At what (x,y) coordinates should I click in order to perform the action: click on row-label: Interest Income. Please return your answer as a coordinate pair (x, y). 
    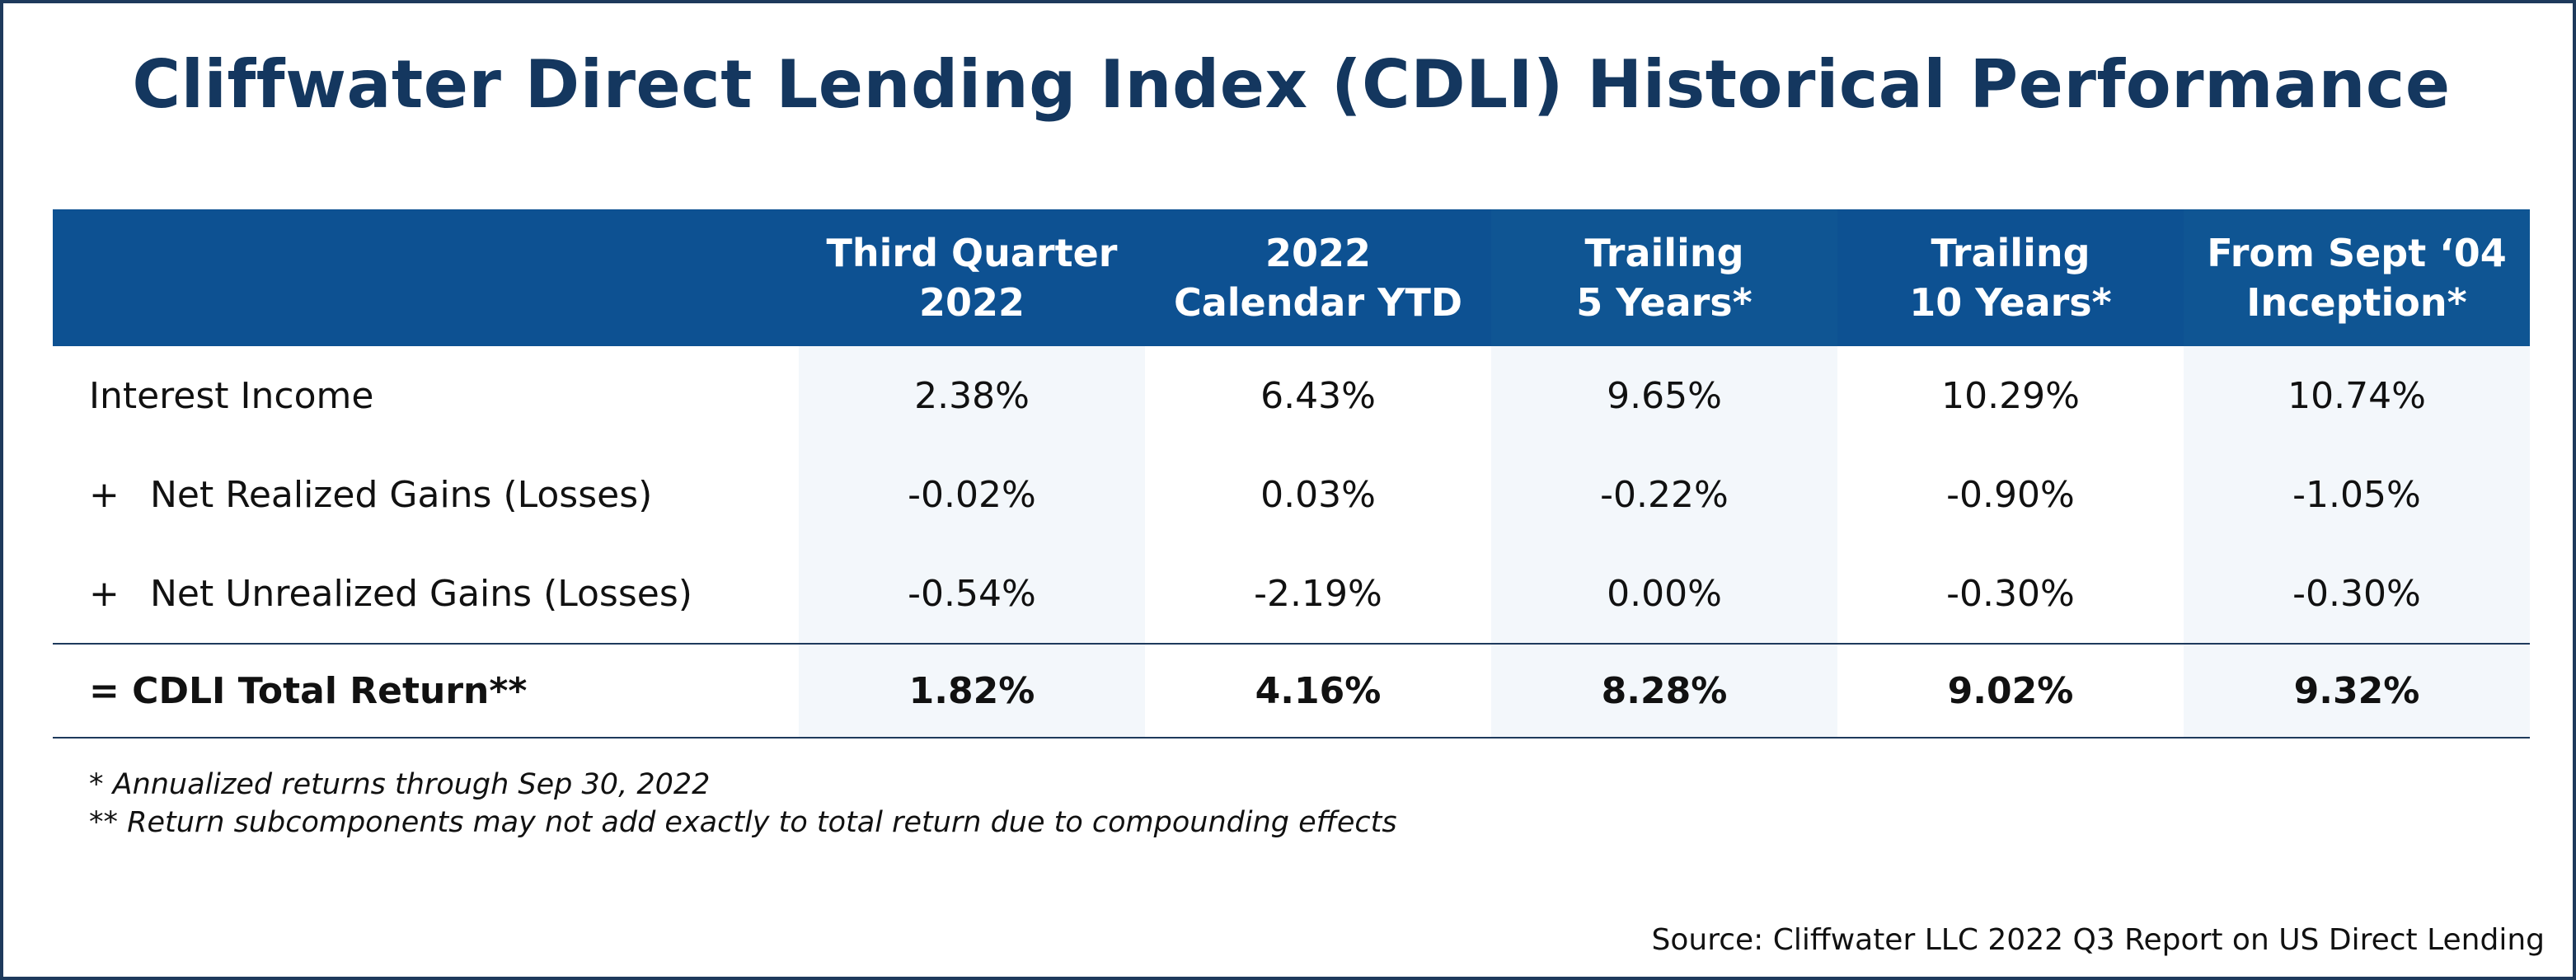
    Looking at the image, I should click on (426, 396).